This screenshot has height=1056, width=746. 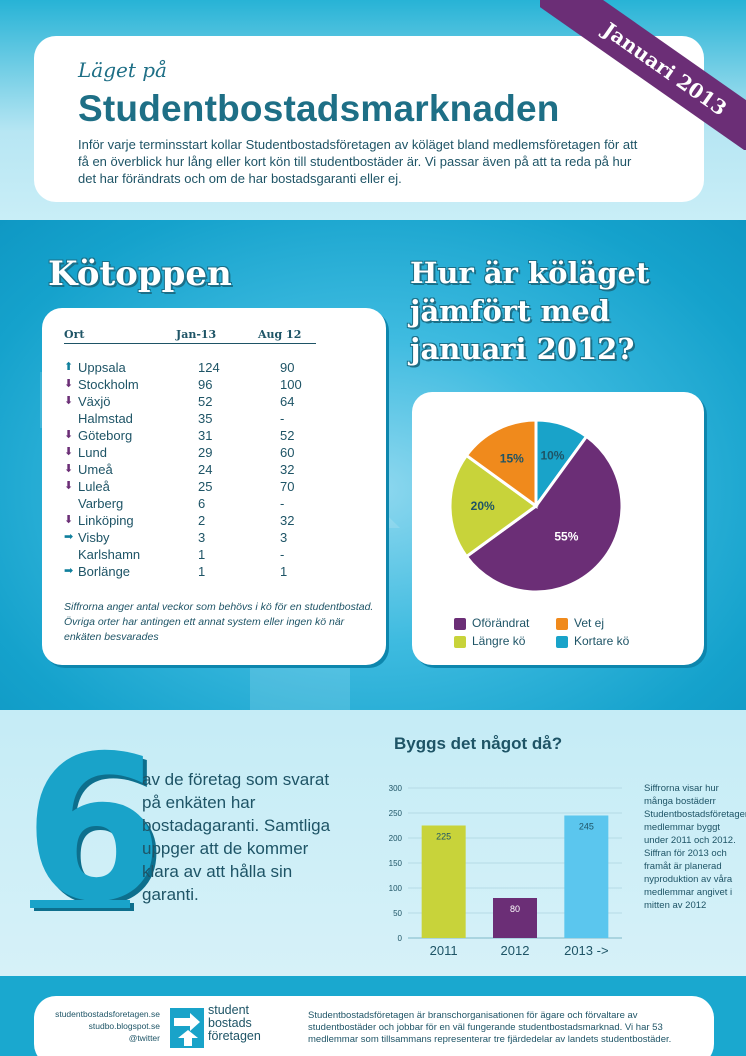 I want to click on comparison-pie-chart: 10% 55% 20% 15%, so click(x=537, y=507).